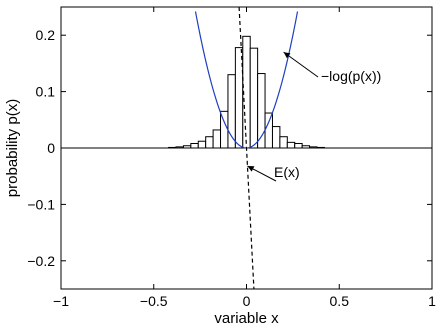 The image size is (440, 331). Describe the element at coordinates (46, 92) in the screenshot. I see `y-tick-label: 0.1` at that location.